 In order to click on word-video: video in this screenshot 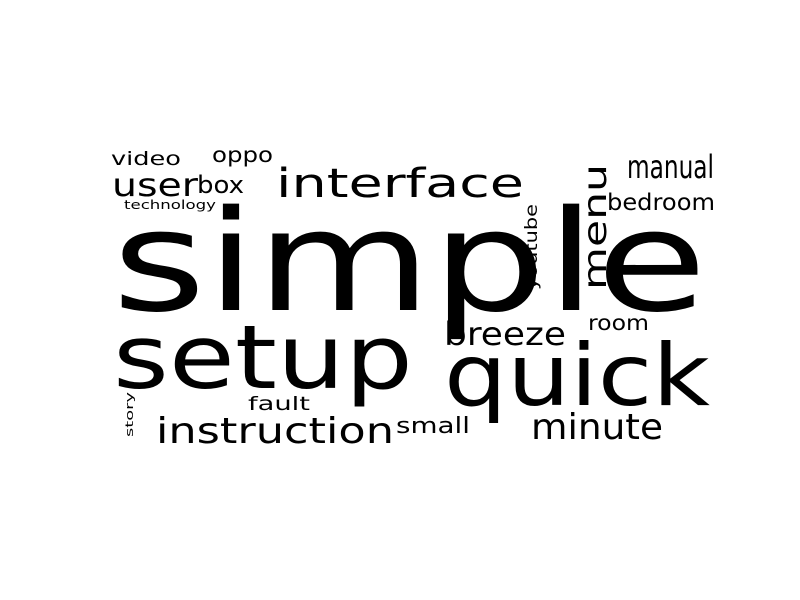, I will do `click(146, 159)`.